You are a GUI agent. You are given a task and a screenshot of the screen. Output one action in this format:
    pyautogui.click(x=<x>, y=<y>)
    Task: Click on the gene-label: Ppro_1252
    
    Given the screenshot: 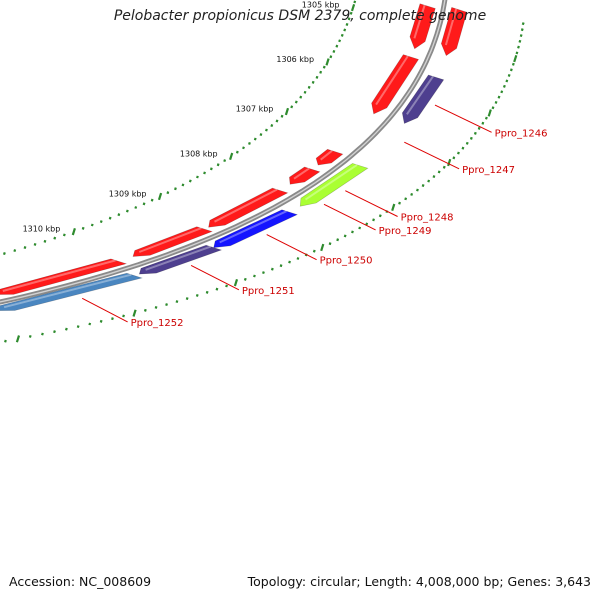 What is the action you would take?
    pyautogui.click(x=157, y=323)
    